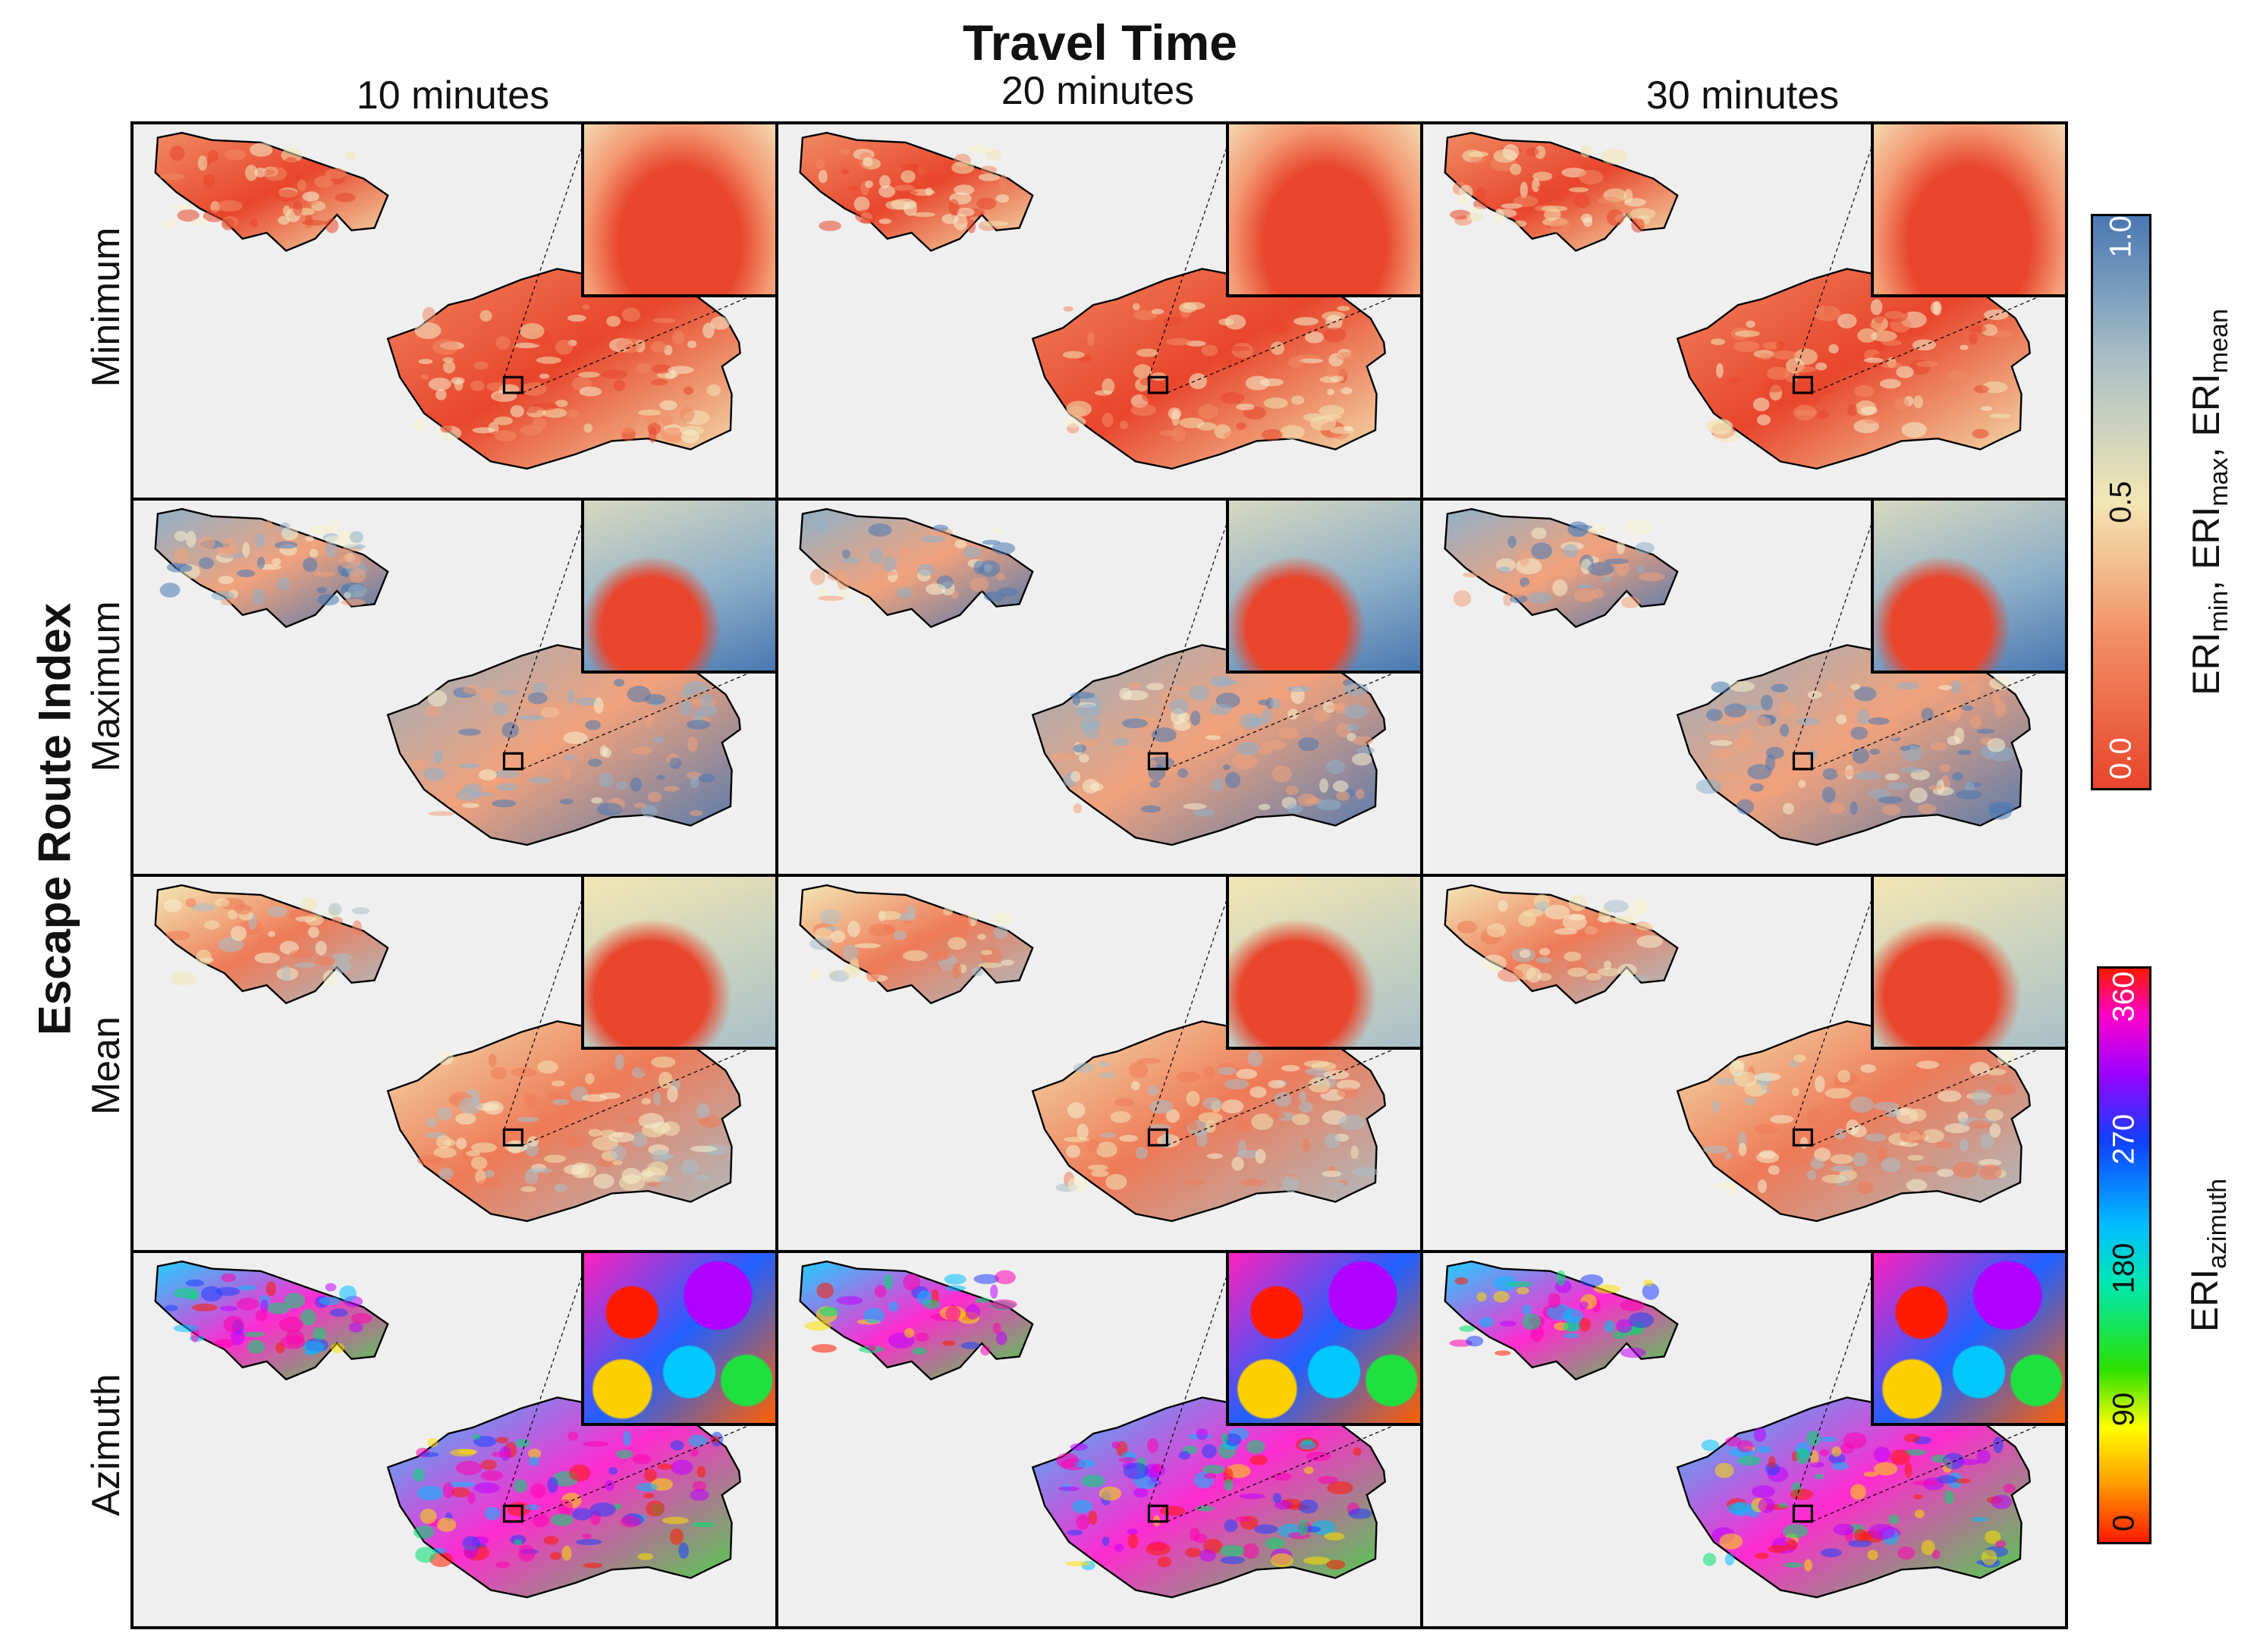  Describe the element at coordinates (1098, 91) in the screenshot. I see `column-title-20-minutes: 20 minutes` at that location.